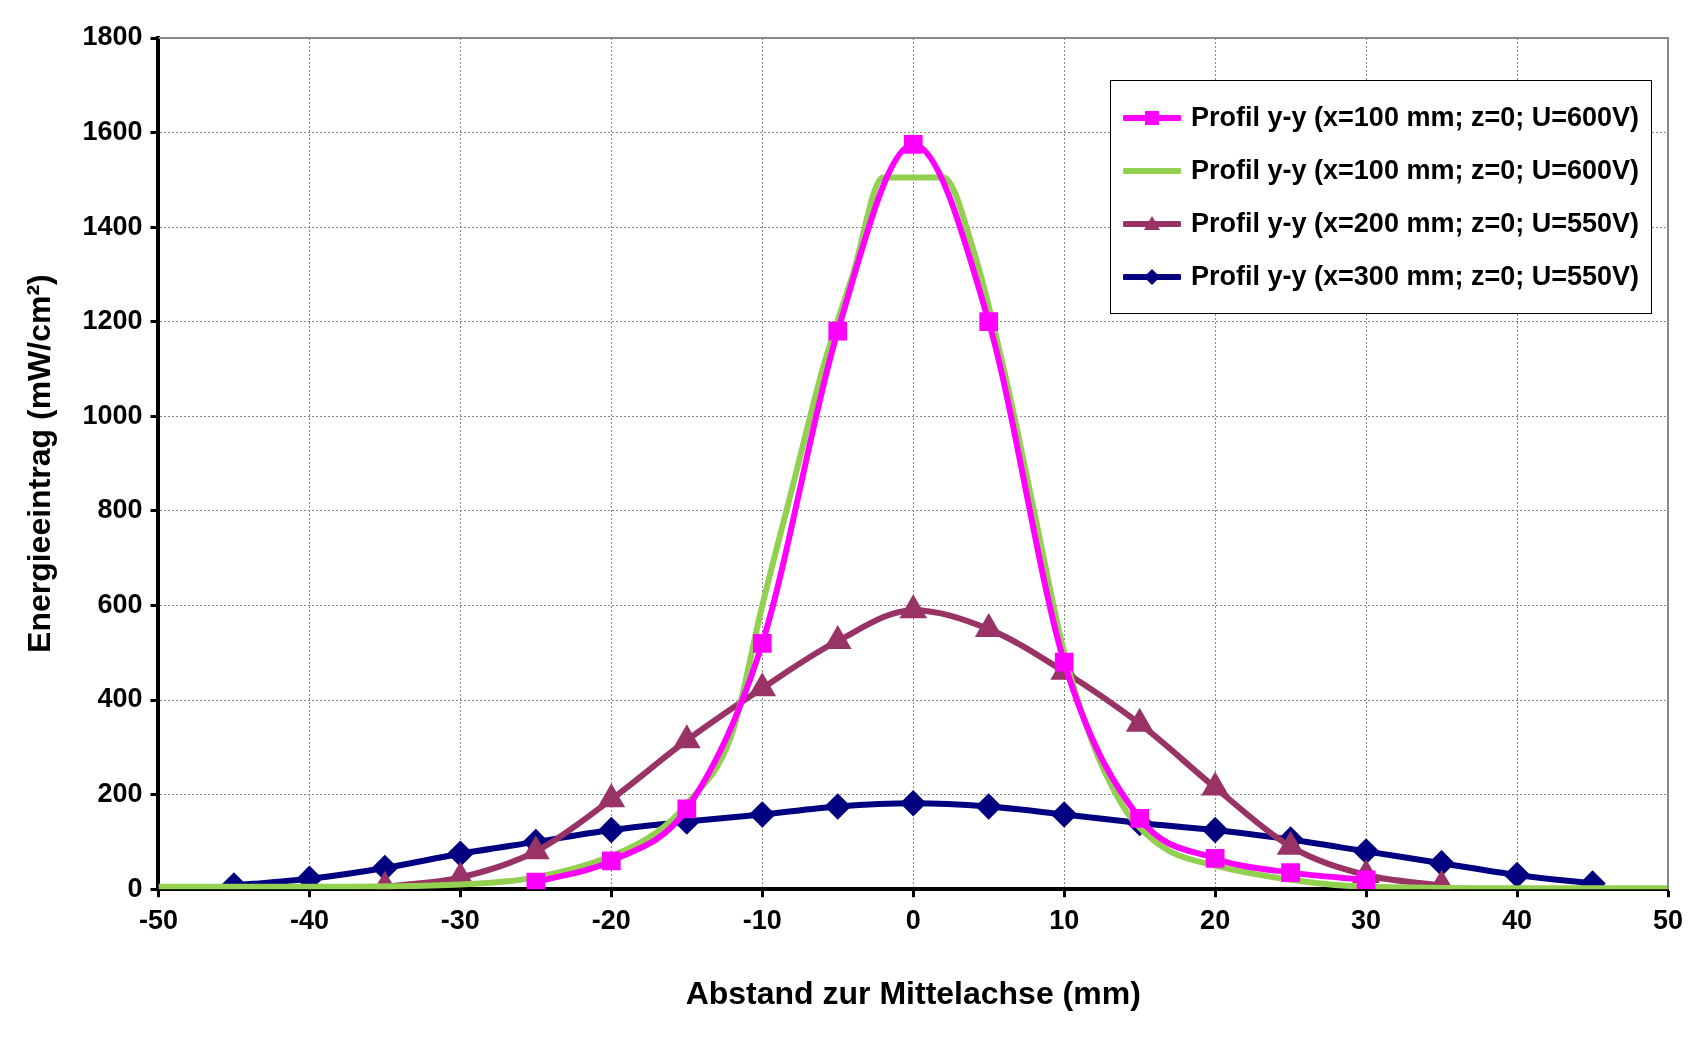 The height and width of the screenshot is (1057, 1706). I want to click on y-tick-label: 400, so click(120, 698).